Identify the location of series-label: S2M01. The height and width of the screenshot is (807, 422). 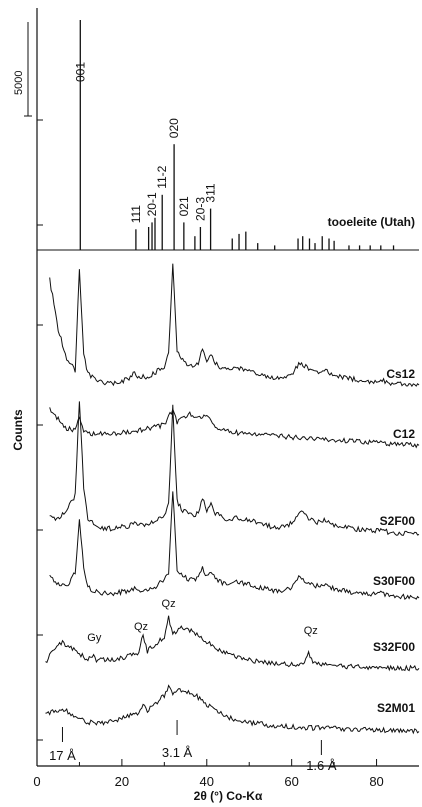
(396, 708).